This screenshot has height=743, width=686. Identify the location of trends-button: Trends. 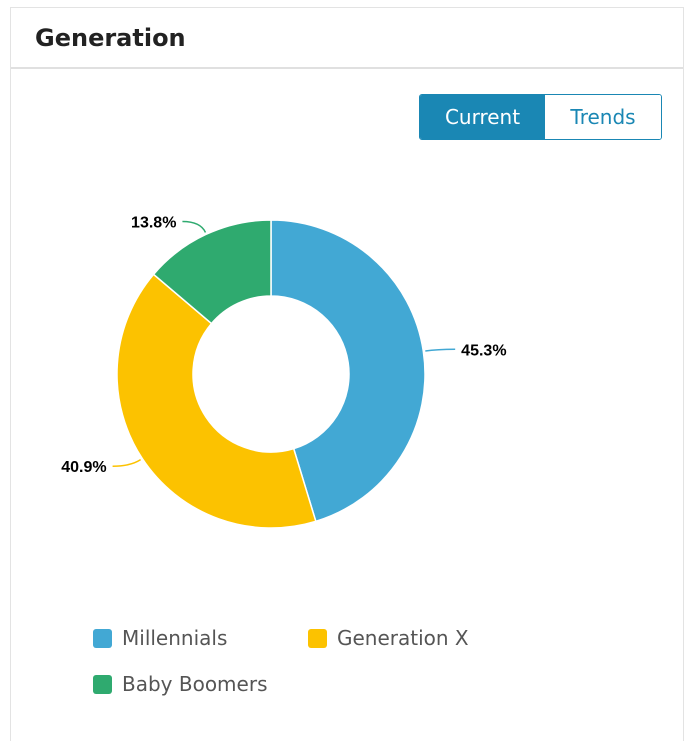
(603, 117).